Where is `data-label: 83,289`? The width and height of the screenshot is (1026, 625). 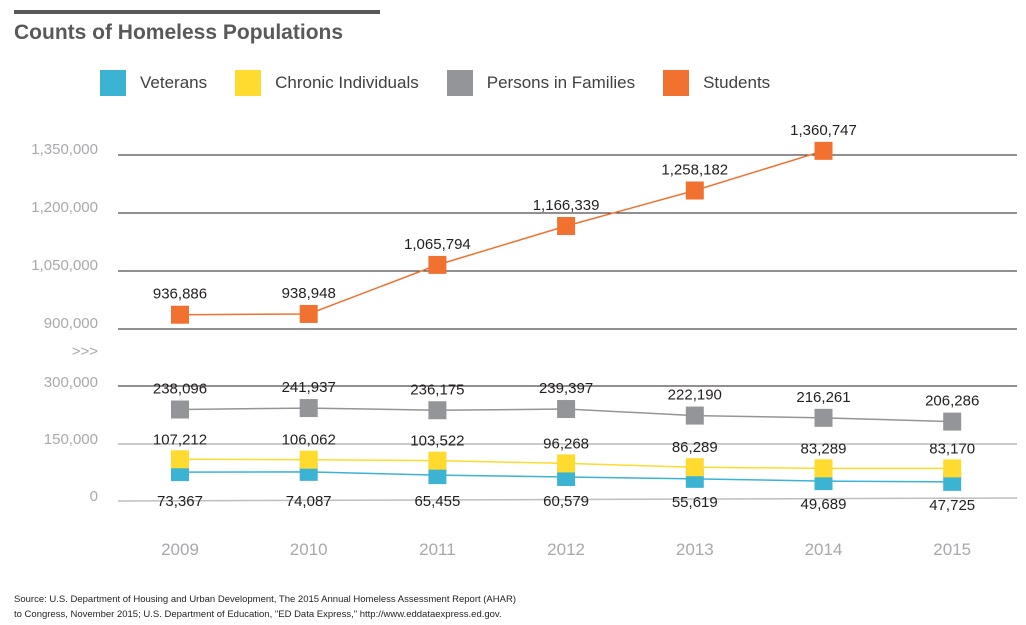 data-label: 83,289 is located at coordinates (824, 448).